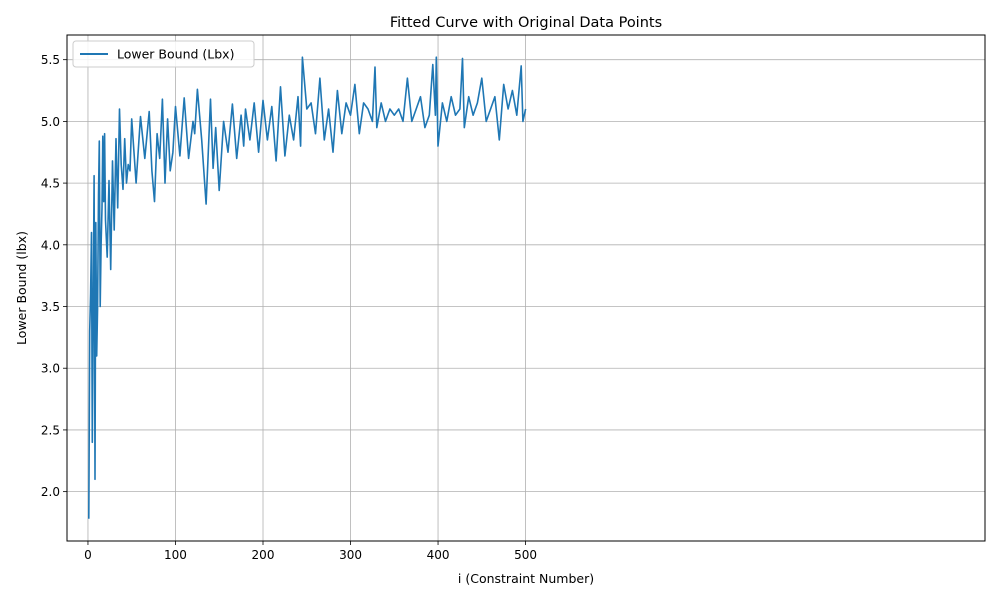  What do you see at coordinates (50, 60) in the screenshot?
I see `y-tick-label: 5.5` at bounding box center [50, 60].